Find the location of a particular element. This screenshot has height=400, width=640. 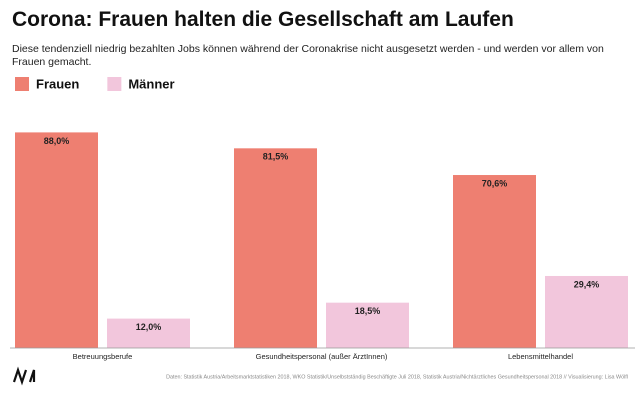

legend-label: Frauen is located at coordinates (57, 83).